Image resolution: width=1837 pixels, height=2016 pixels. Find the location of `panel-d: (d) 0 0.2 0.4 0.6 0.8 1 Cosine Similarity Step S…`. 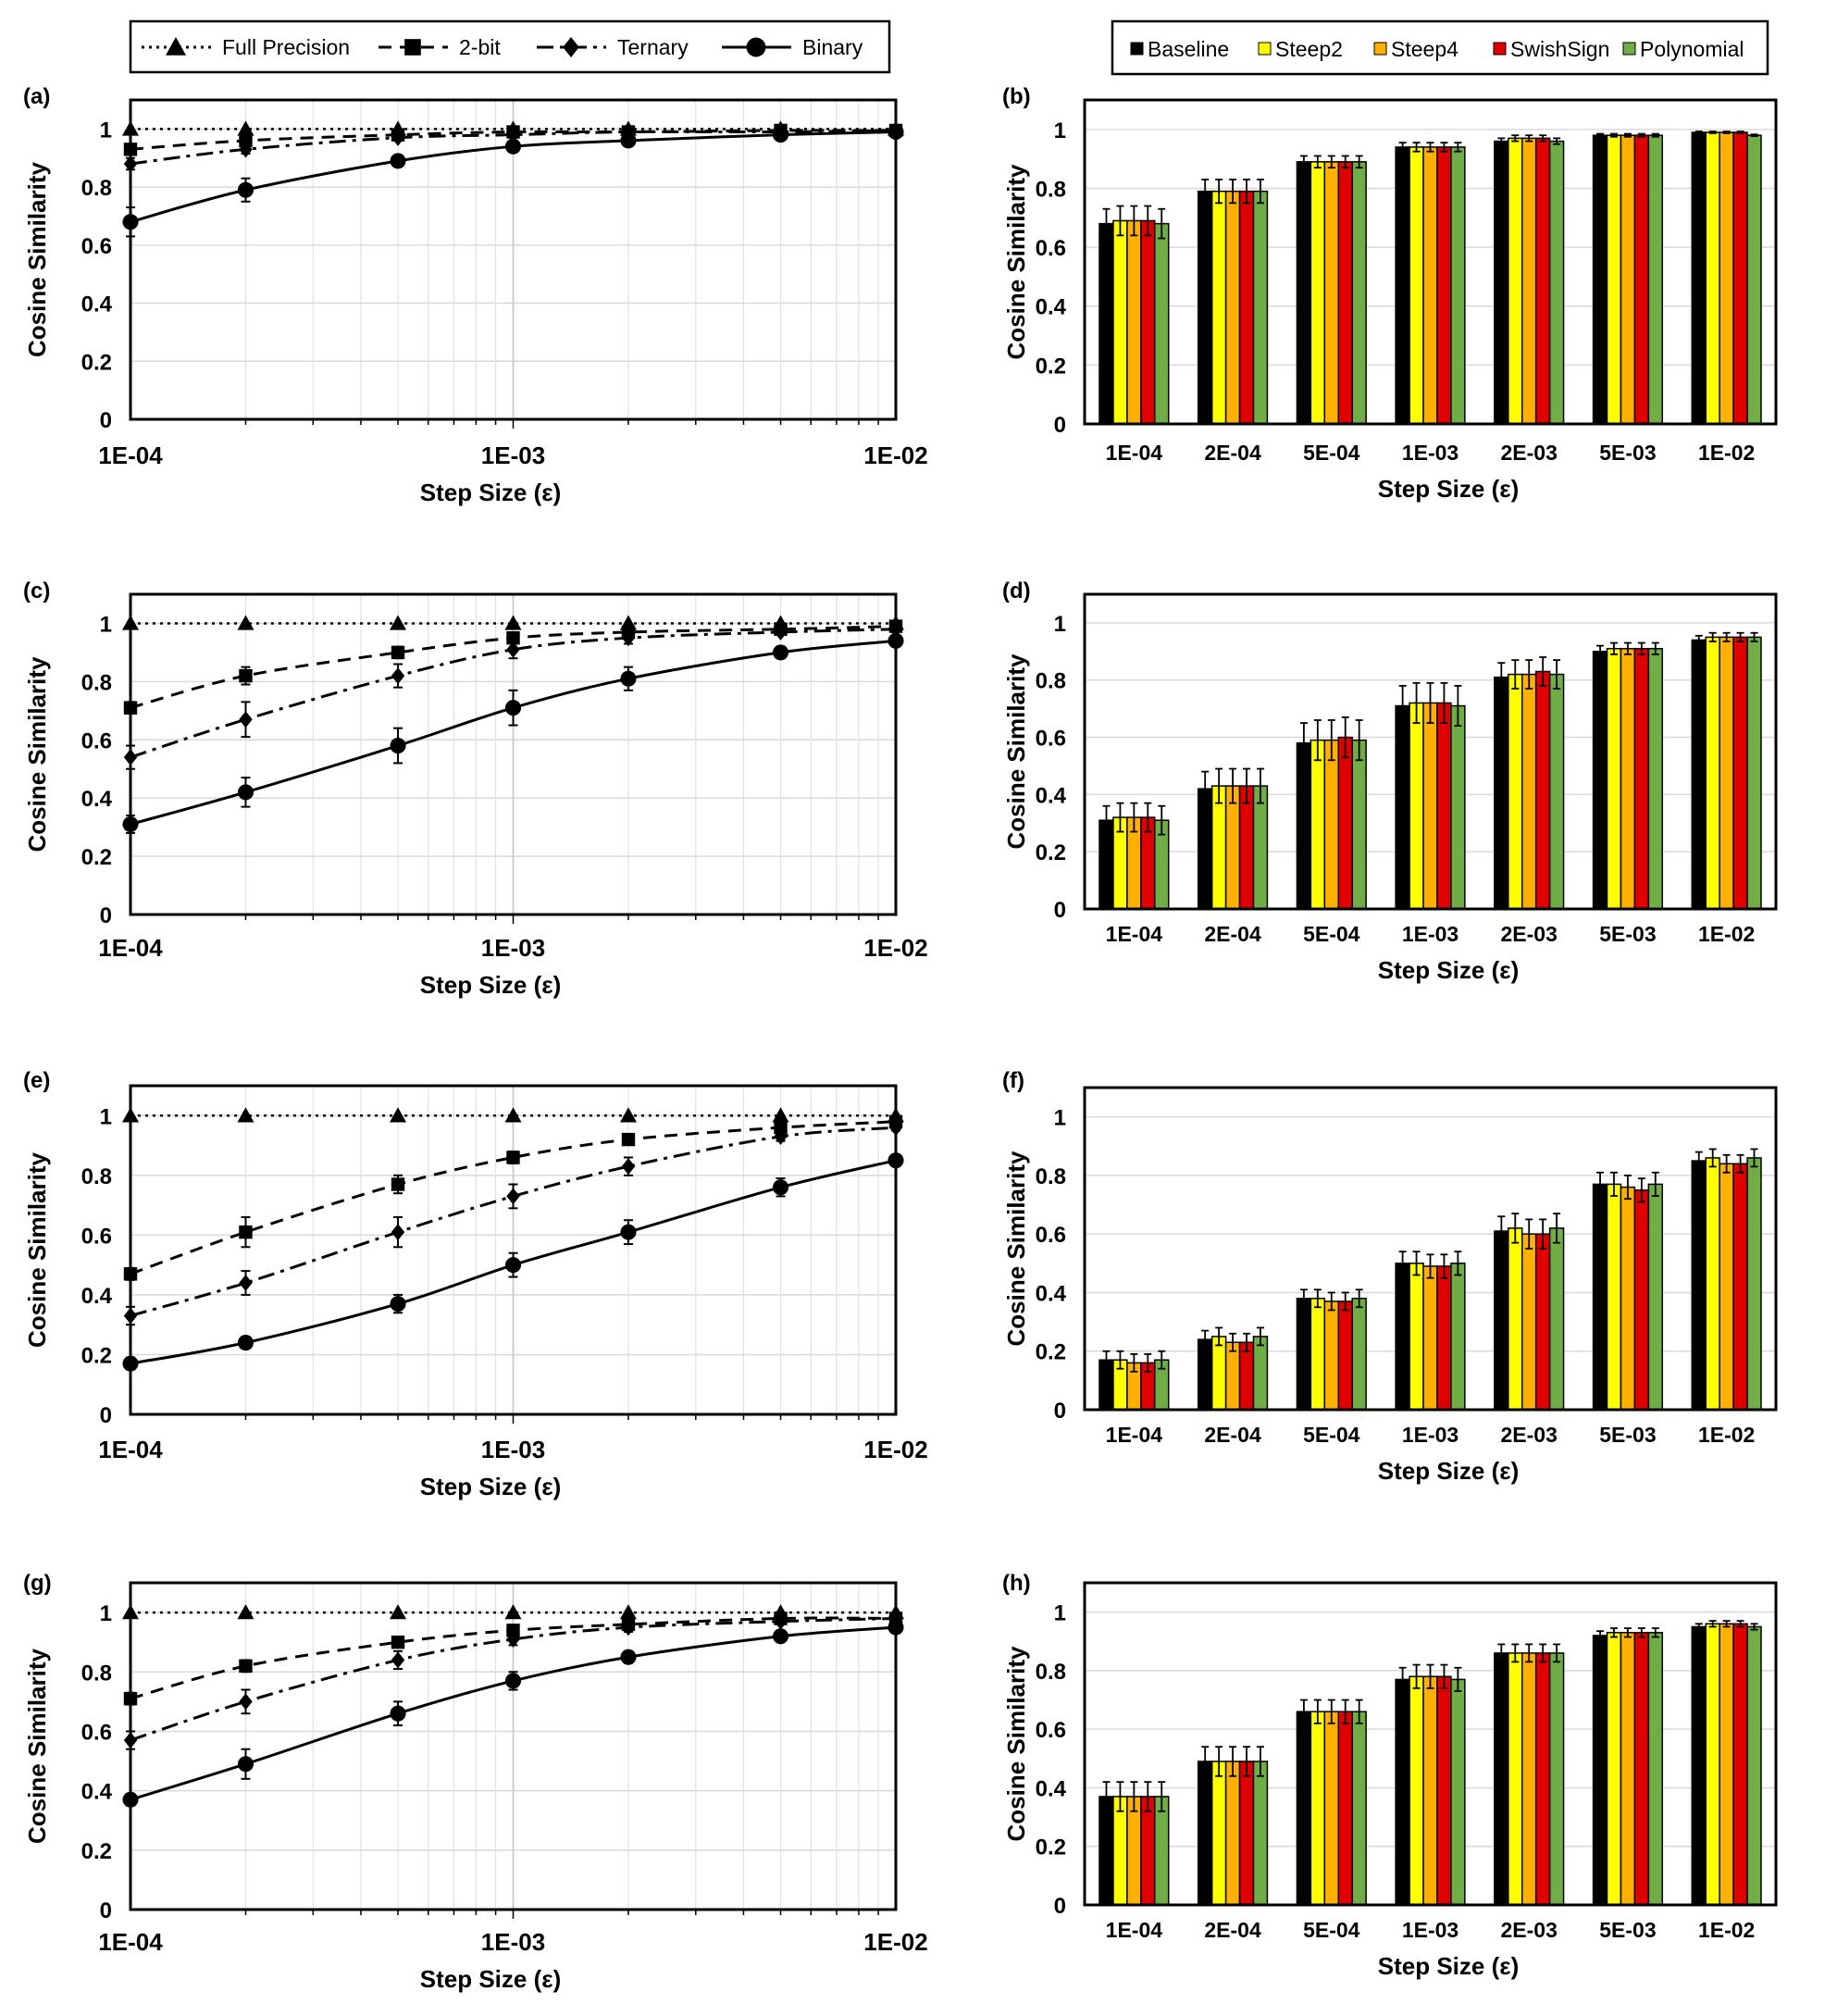

panel-d: (d) 0 0.2 0.4 0.6 0.8 1 Cosine Similarity Step S… is located at coordinates (1390, 781).